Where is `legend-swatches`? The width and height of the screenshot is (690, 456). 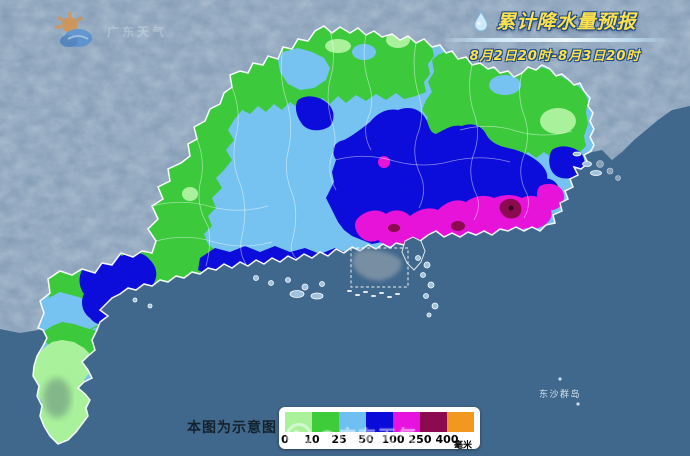 legend-swatches is located at coordinates (379, 422).